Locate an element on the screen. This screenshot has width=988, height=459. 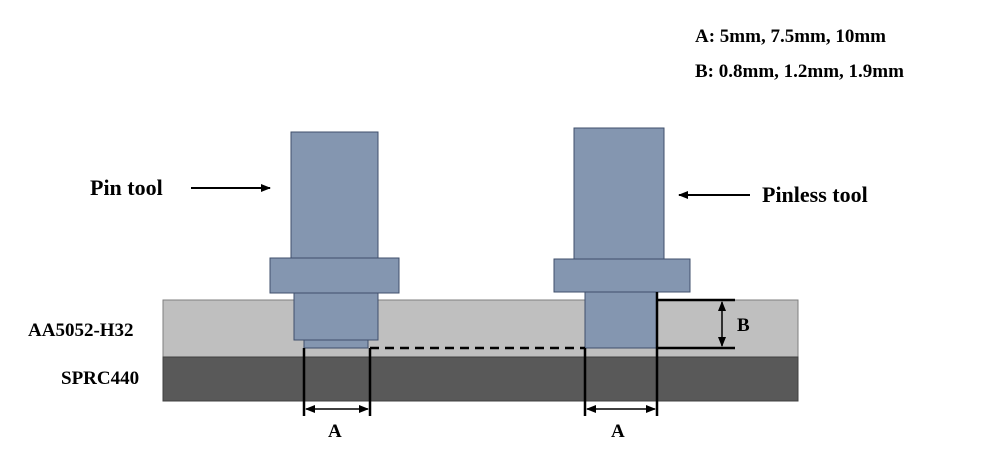
pinless-tool-collar is located at coordinates (622, 275).